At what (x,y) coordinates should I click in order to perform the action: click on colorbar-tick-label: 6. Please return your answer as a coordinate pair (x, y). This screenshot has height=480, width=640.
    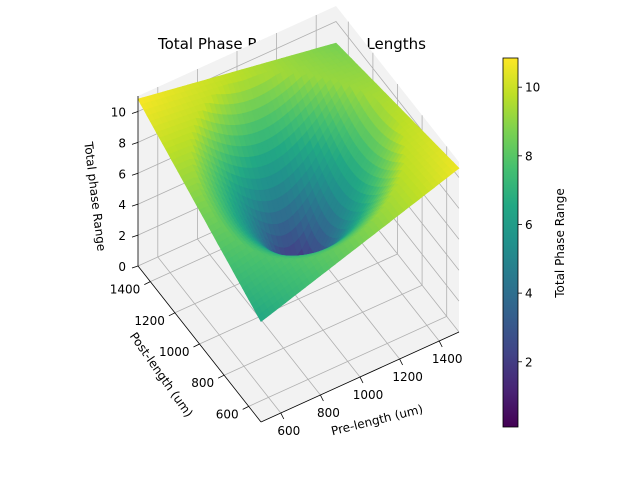
    Looking at the image, I should click on (529, 225).